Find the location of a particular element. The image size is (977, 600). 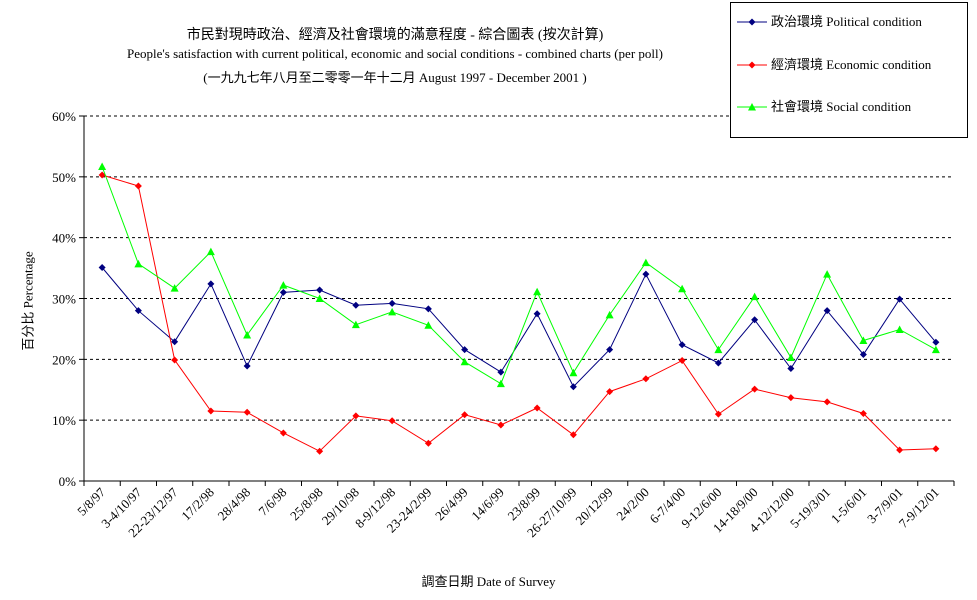

x-tick-label: 14/6/99 is located at coordinates (487, 504).